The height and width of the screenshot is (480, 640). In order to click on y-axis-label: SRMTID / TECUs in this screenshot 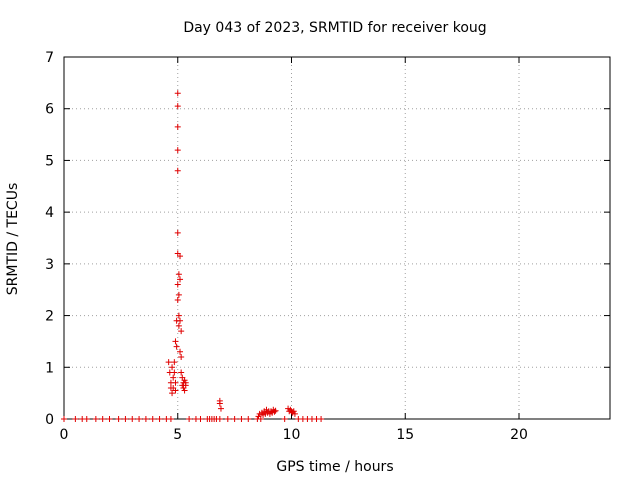, I will do `click(13, 239)`.